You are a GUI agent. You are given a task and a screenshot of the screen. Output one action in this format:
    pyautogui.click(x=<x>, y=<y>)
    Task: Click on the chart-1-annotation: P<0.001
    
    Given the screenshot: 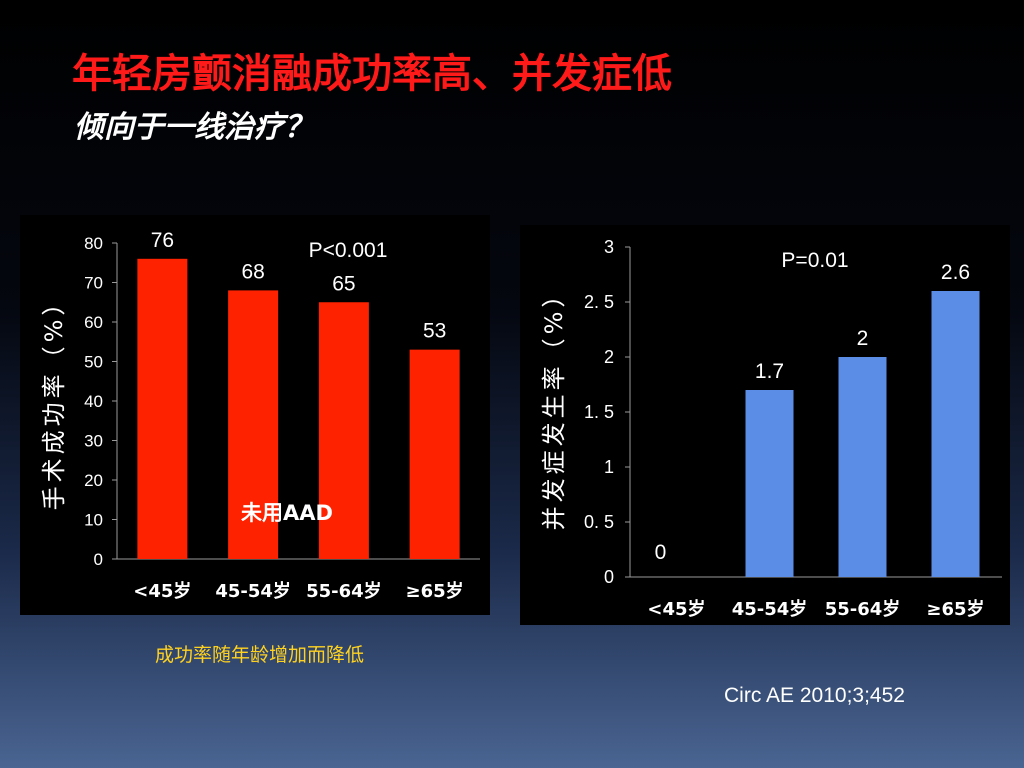 What is the action you would take?
    pyautogui.click(x=348, y=250)
    